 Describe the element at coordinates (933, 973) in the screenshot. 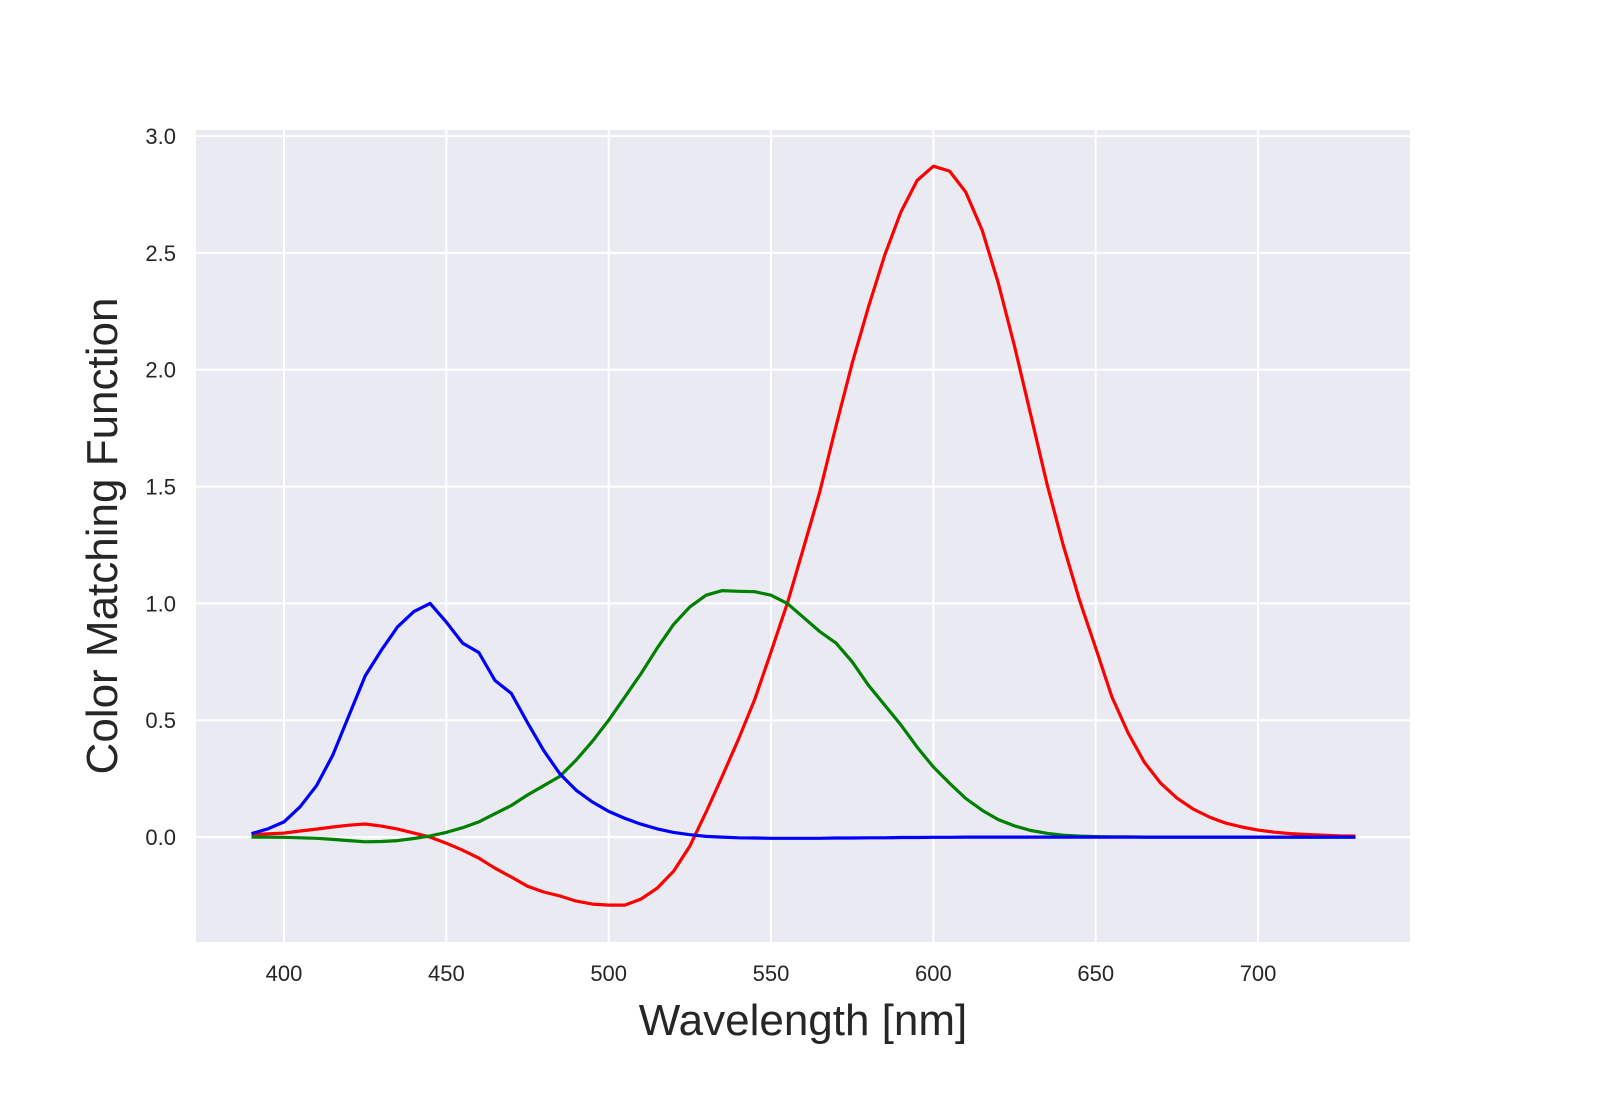

I see `x-tick-label: 600` at that location.